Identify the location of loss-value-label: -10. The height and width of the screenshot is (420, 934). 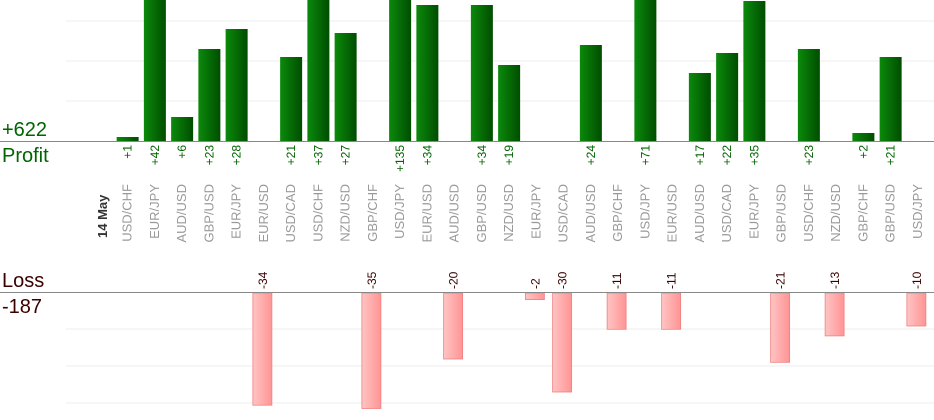
(917, 280).